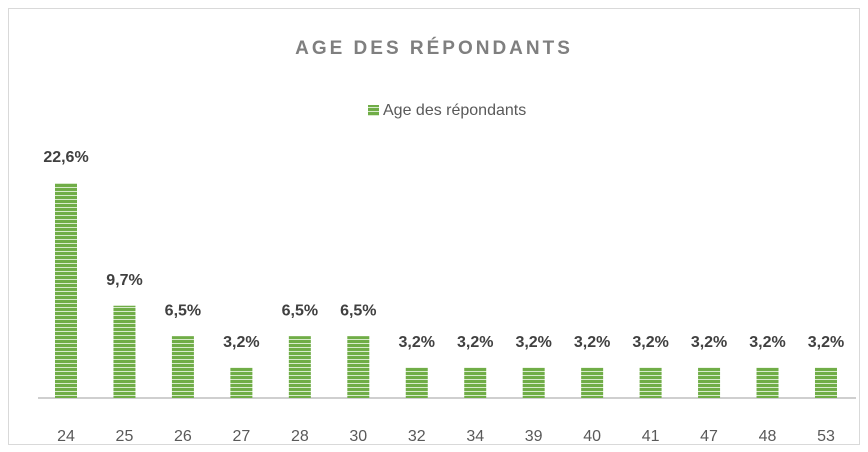 The image size is (868, 452). What do you see at coordinates (768, 436) in the screenshot?
I see `x-tick-label: 48` at bounding box center [768, 436].